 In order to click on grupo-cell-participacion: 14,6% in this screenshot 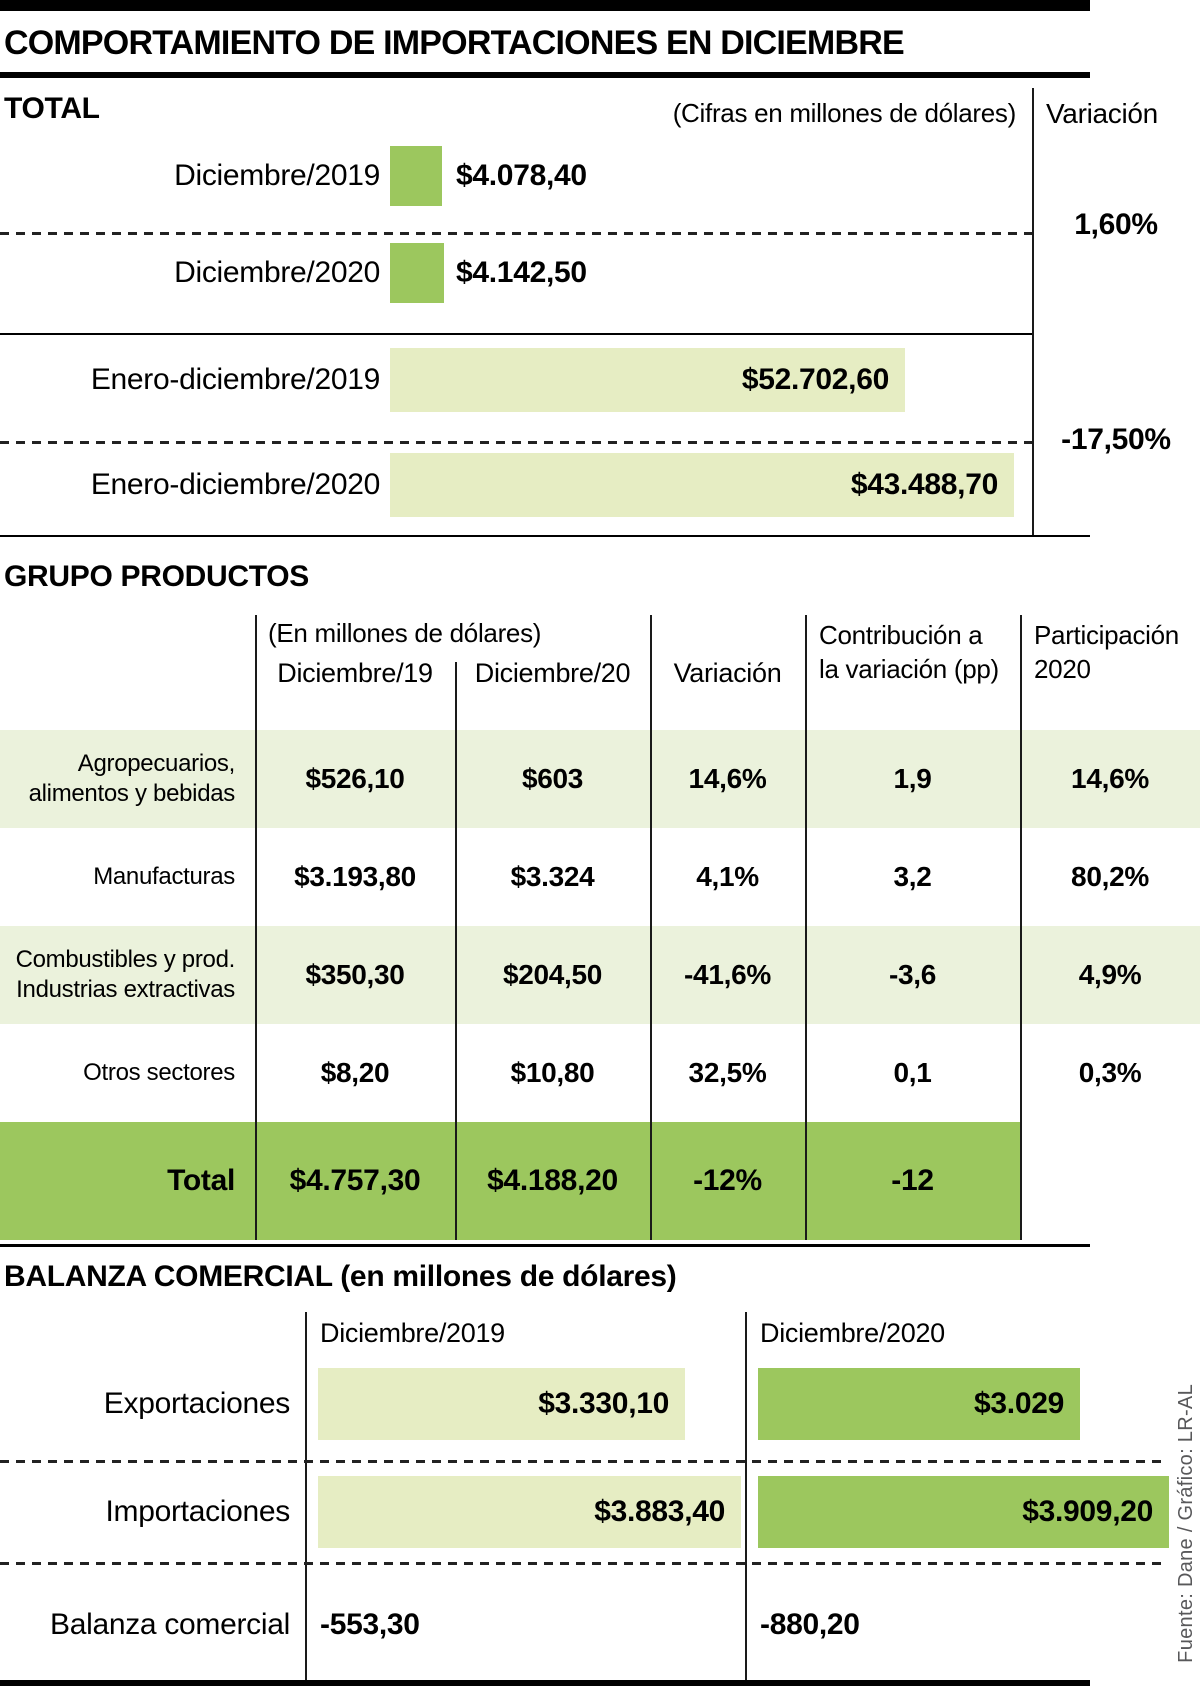, I will do `click(1110, 778)`.